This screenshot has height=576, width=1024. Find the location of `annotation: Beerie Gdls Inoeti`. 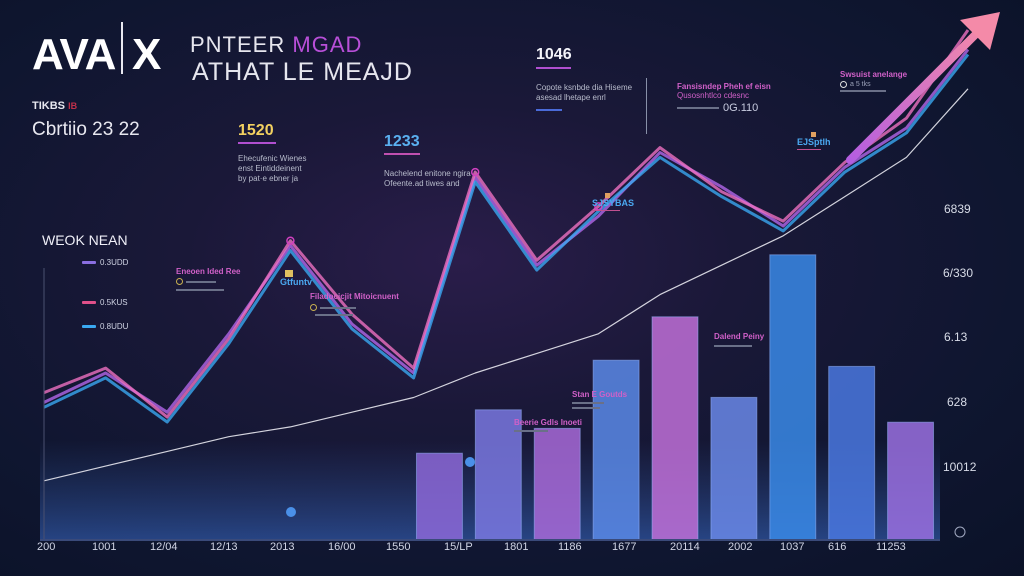

annotation: Beerie Gdls Inoeti is located at coordinates (548, 425).